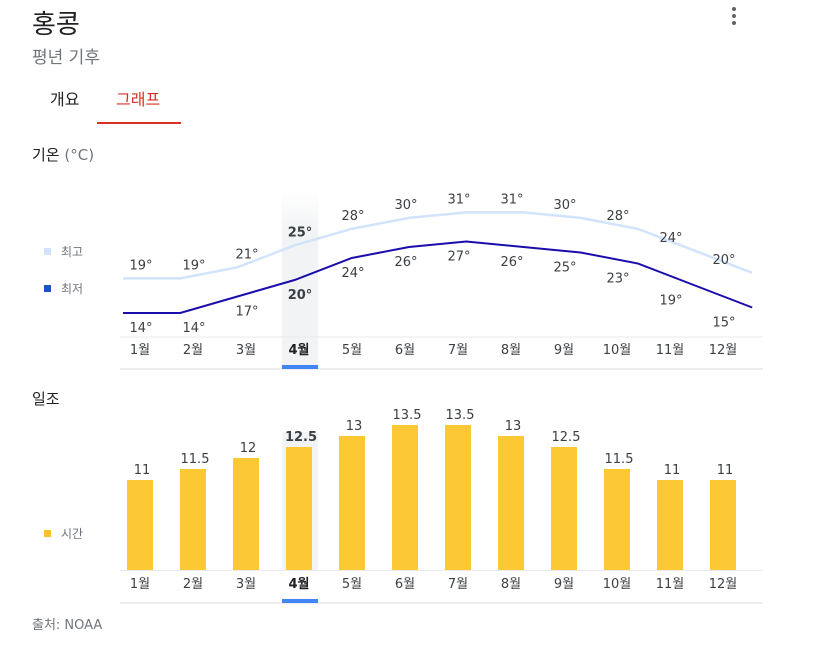 Image resolution: width=820 pixels, height=650 pixels. What do you see at coordinates (670, 350) in the screenshot?
I see `temperature-month-label: 11월` at bounding box center [670, 350].